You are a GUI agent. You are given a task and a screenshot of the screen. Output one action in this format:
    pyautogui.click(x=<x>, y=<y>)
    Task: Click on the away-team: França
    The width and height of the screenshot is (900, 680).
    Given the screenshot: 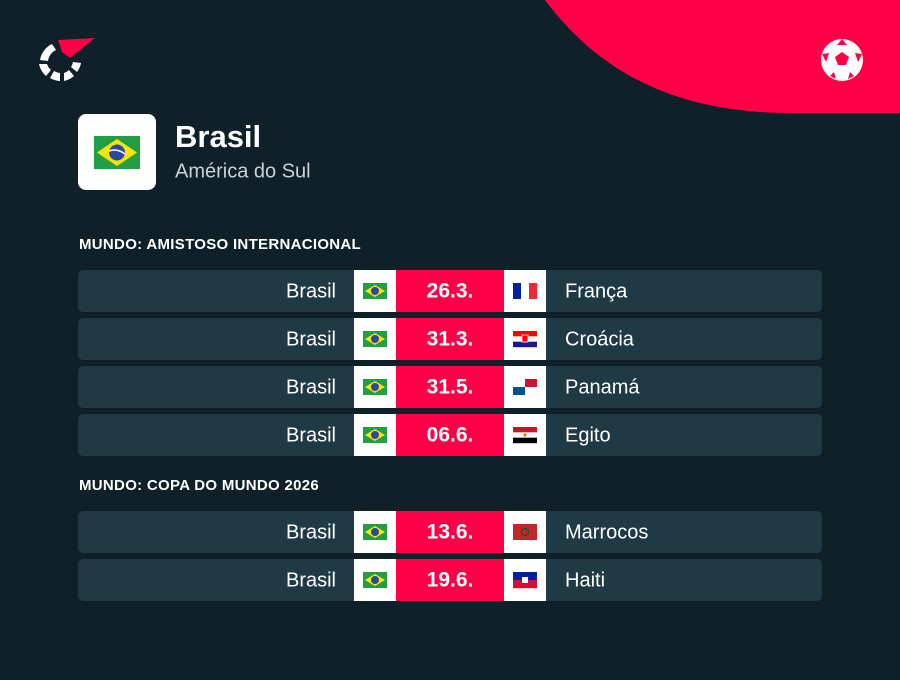 What is the action you would take?
    pyautogui.click(x=596, y=291)
    